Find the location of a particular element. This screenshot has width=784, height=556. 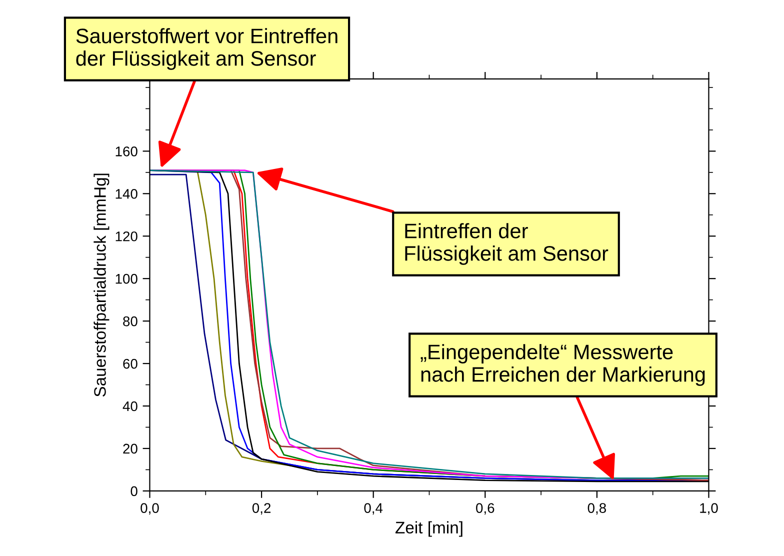

annotation: Sauerstoffwert vor Eintreffen der Flüssigkeit am Sensor is located at coordinates (207, 49).